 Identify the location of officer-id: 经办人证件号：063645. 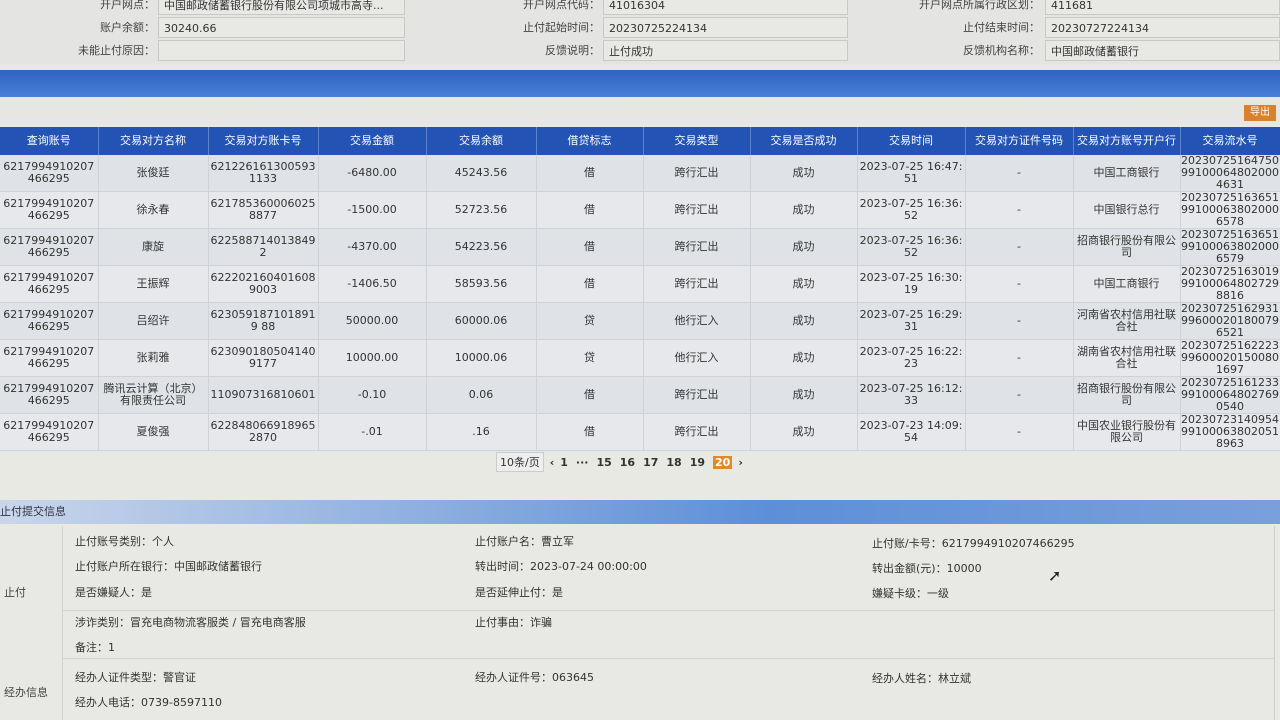
(534, 677).